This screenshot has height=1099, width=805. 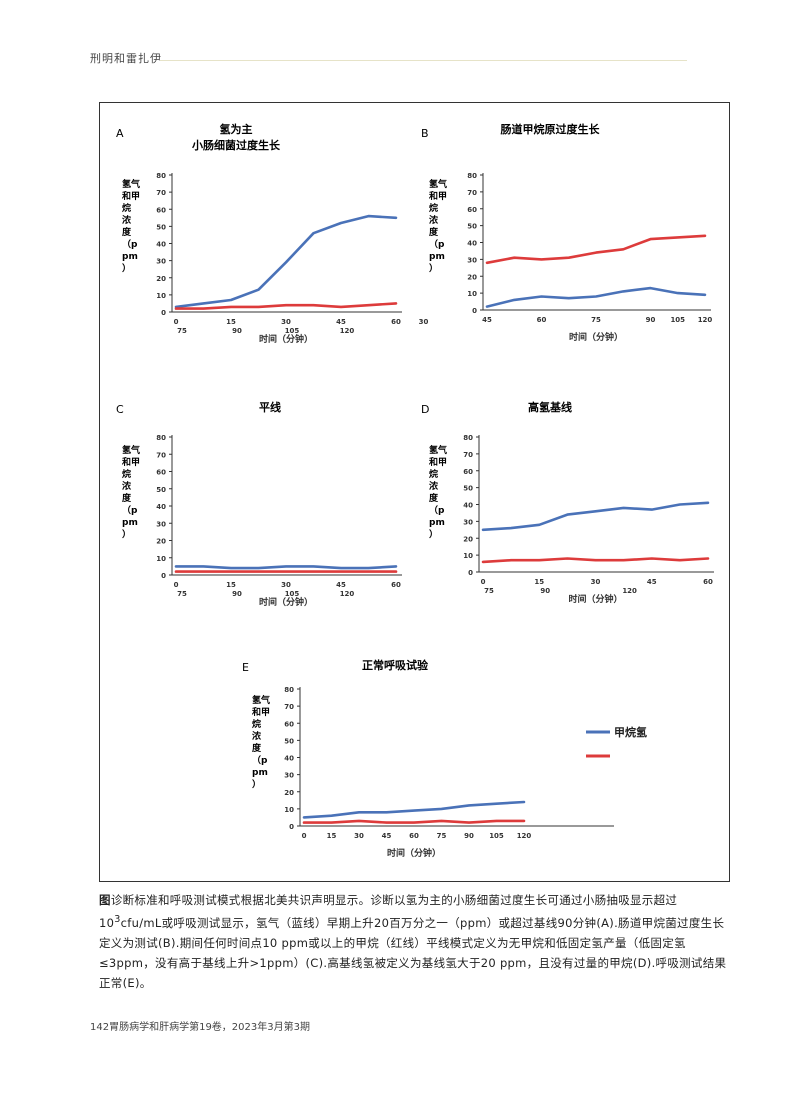 What do you see at coordinates (425, 409) in the screenshot?
I see `panel-letter: D` at bounding box center [425, 409].